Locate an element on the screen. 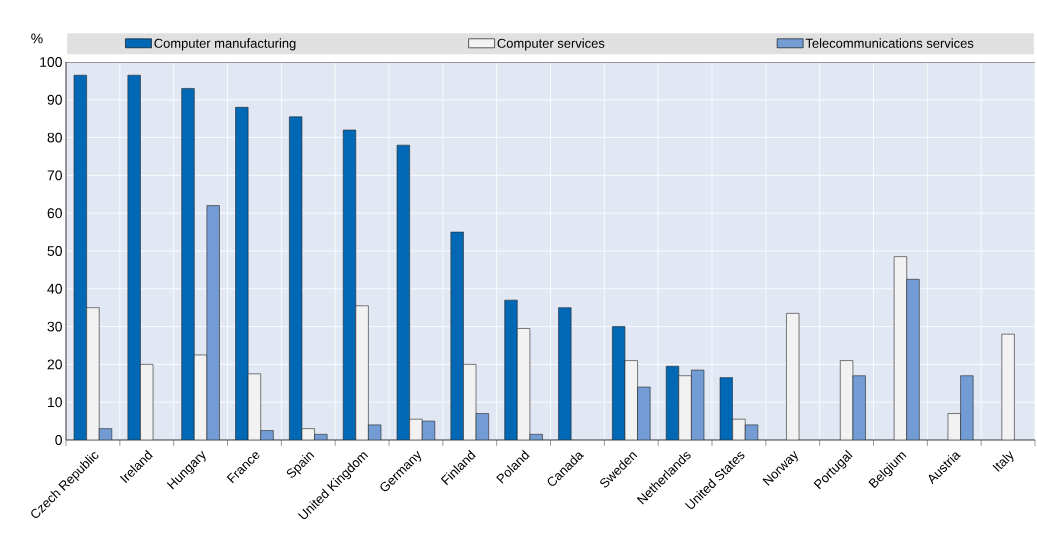 The width and height of the screenshot is (1037, 544). legend-label: Telecommunications services is located at coordinates (889, 43).